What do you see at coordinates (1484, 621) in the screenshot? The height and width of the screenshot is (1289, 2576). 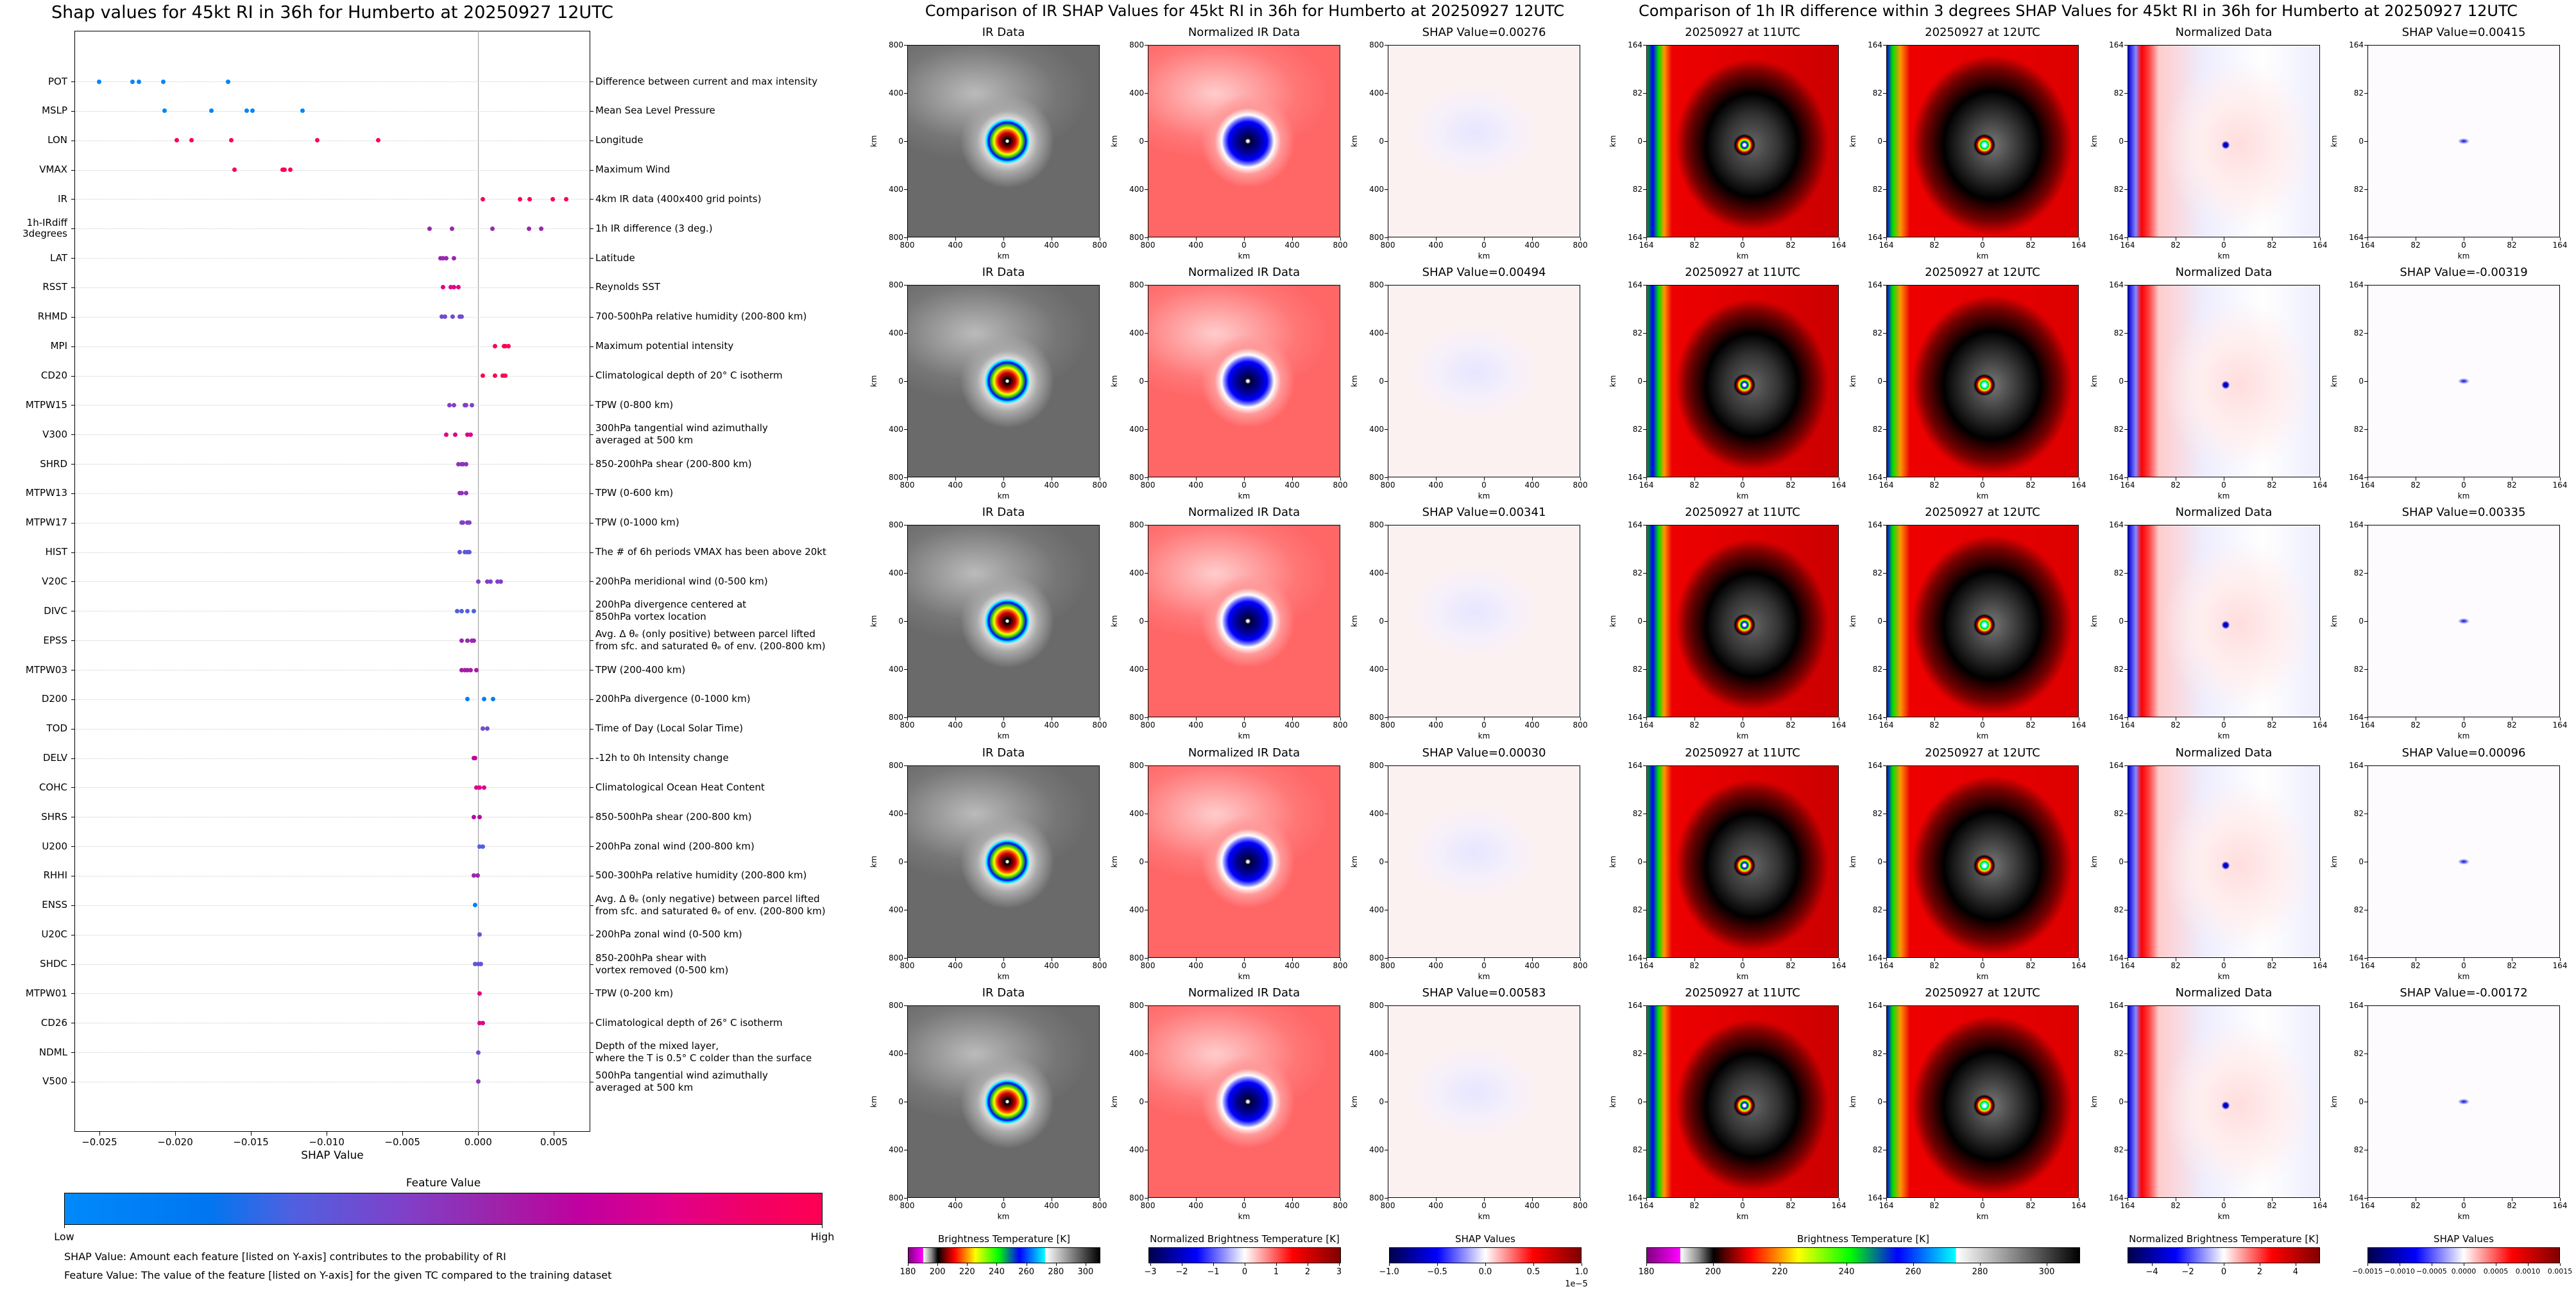 I see `panel-image-ir-shap` at bounding box center [1484, 621].